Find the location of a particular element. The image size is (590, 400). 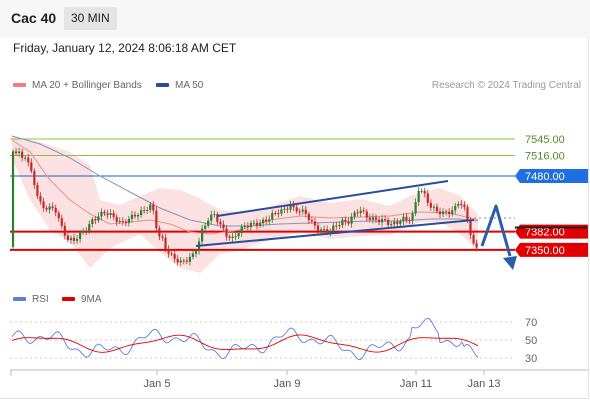

projection-arrow-icon is located at coordinates (510, 263).